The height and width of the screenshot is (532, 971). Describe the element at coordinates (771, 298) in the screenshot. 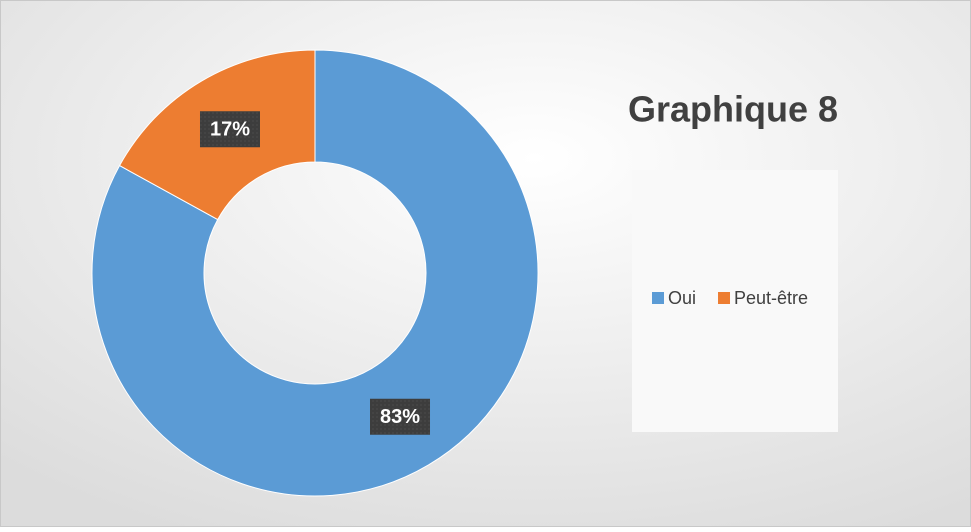

I see `legend-label: Peut-être` at that location.